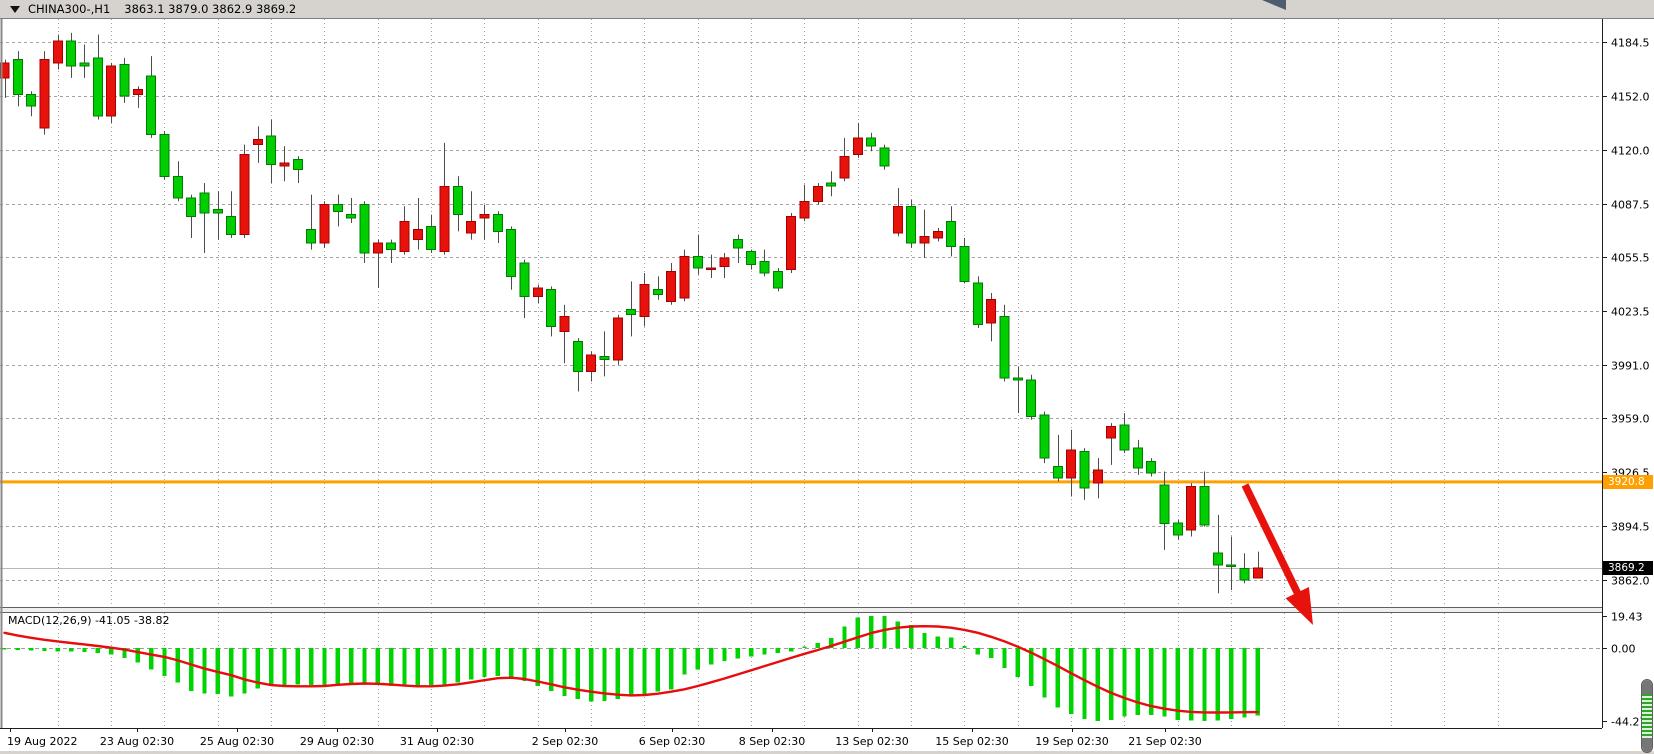  I want to click on trend-arrow-head, so click(1299, 605).